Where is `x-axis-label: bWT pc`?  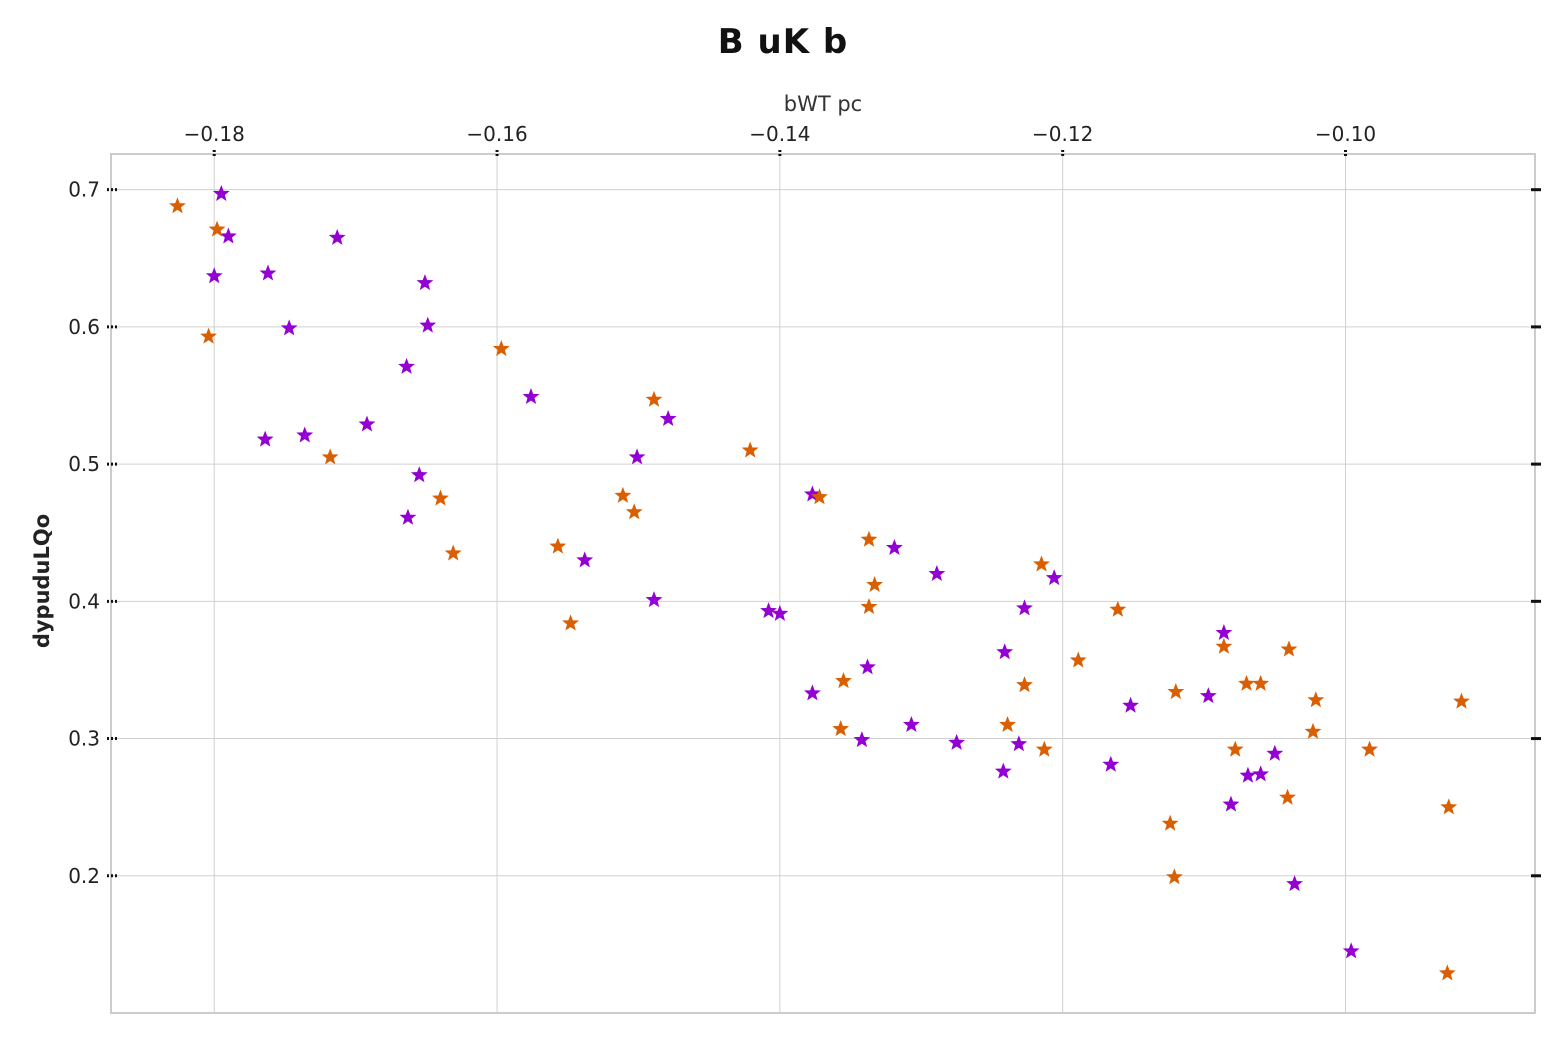 x-axis-label: bWT pc is located at coordinates (823, 104).